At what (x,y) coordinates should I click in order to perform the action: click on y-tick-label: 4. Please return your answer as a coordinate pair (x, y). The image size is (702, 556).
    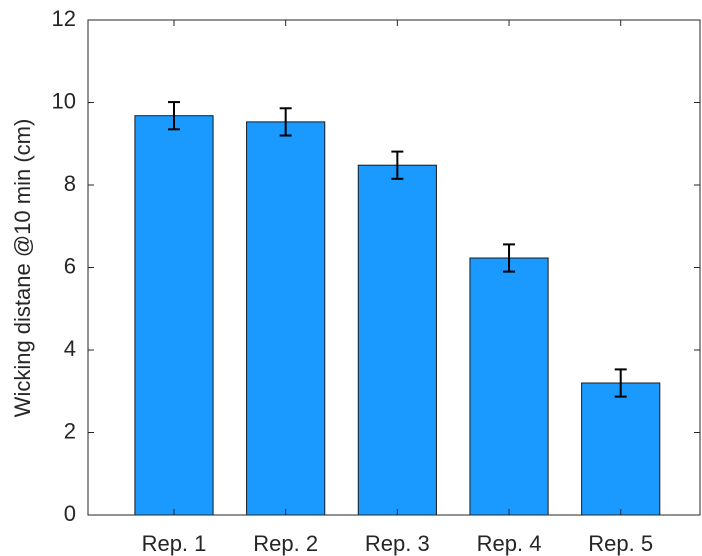
    Looking at the image, I should click on (70, 348).